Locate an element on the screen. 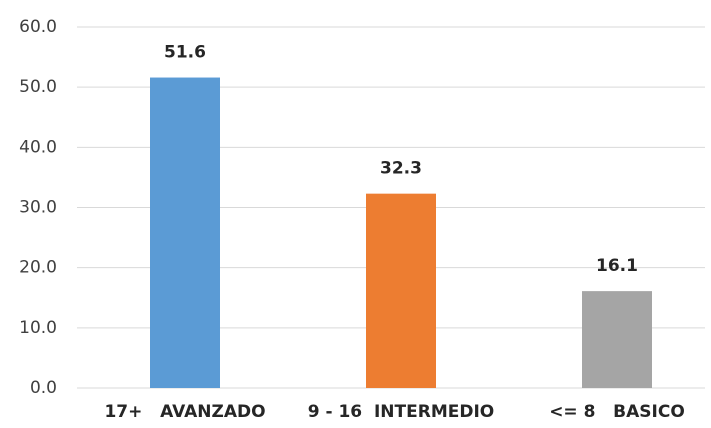  x-tick-label: 9 - 16 INTERMEDIO is located at coordinates (401, 412).